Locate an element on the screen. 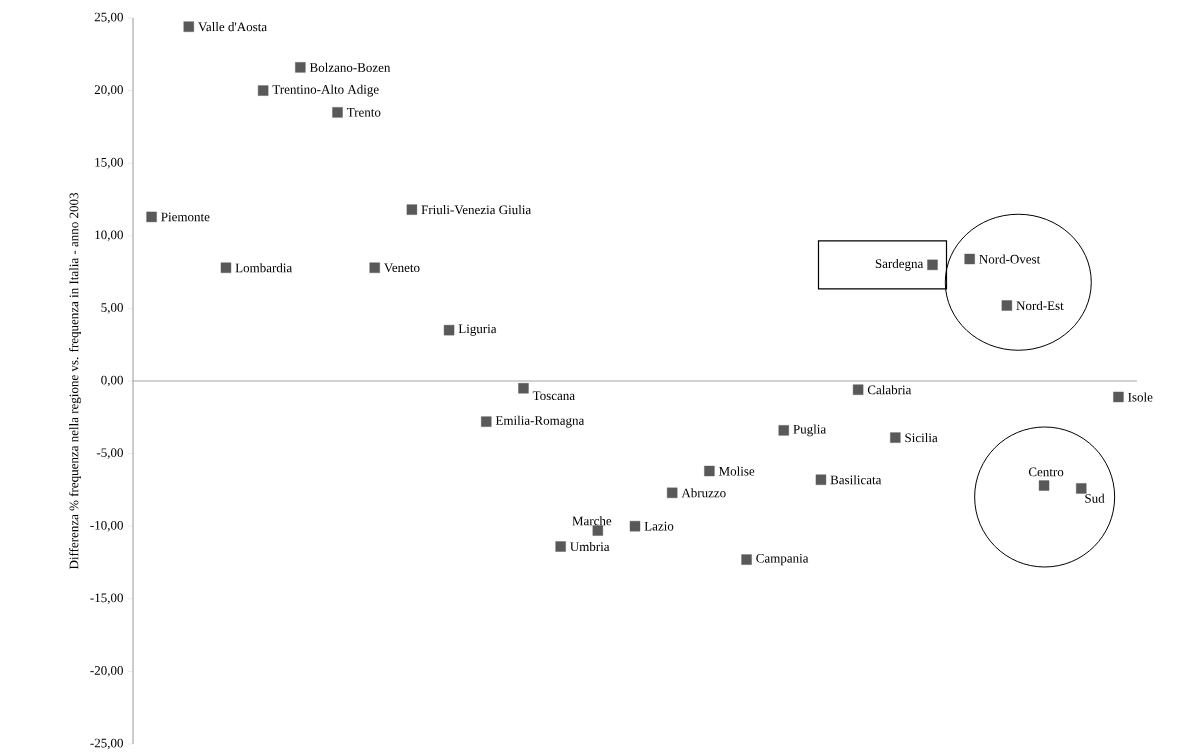  data-label: Centro is located at coordinates (1046, 472).